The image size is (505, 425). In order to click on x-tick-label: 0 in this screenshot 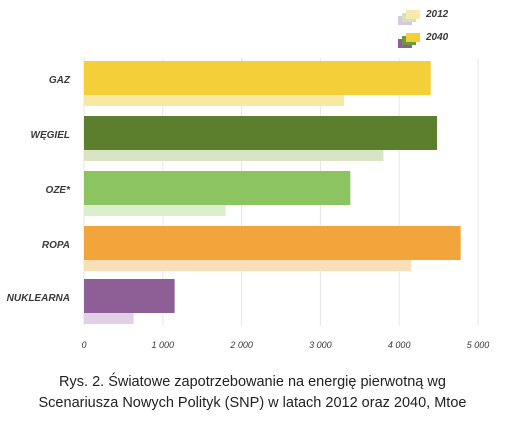, I will do `click(83, 345)`.